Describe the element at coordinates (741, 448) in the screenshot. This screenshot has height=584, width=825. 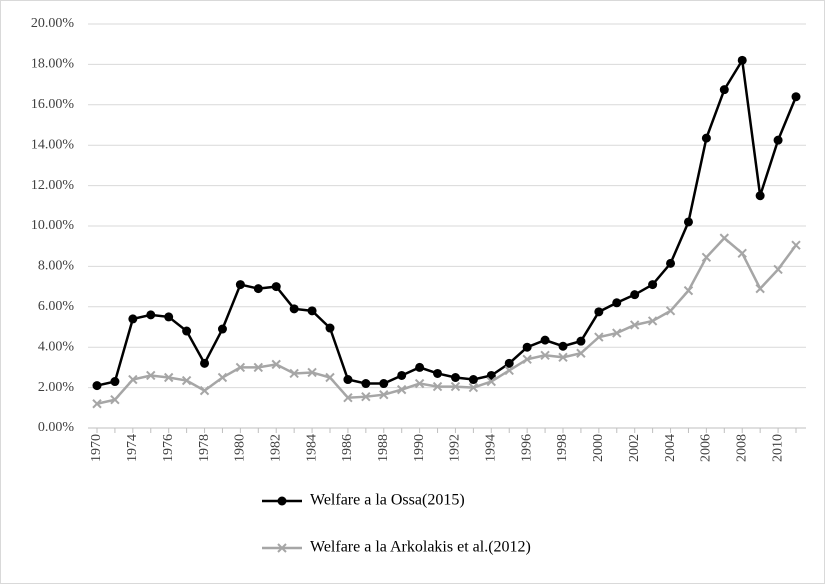
I see `x-tick-label: 2008` at that location.